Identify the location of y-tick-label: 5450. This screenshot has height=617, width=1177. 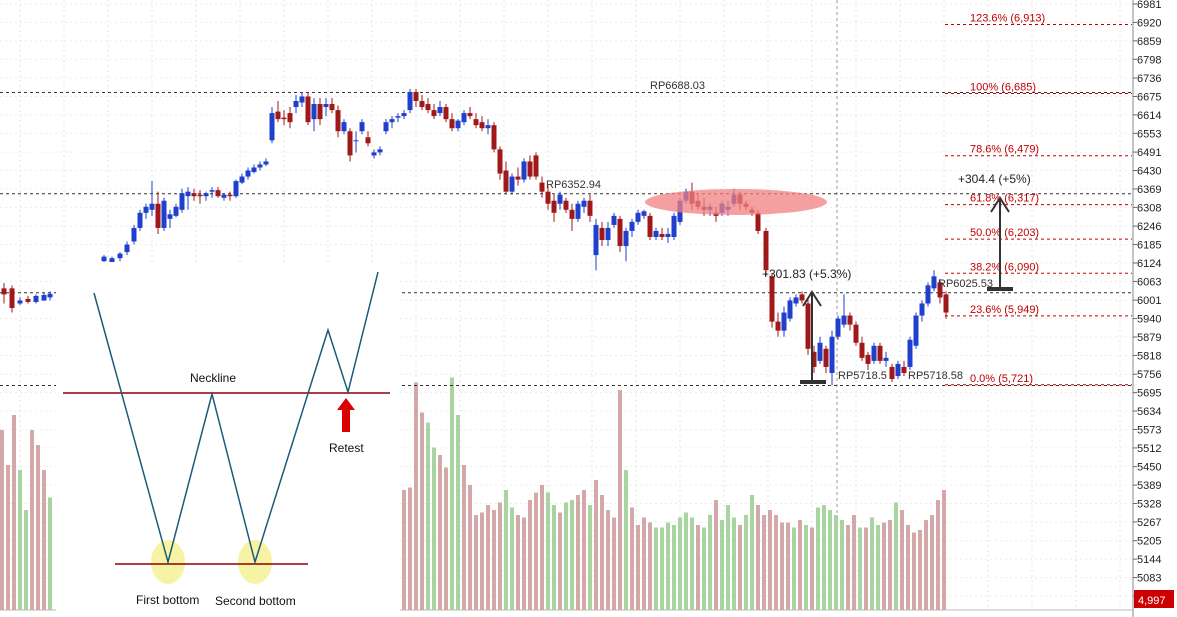
(1149, 468).